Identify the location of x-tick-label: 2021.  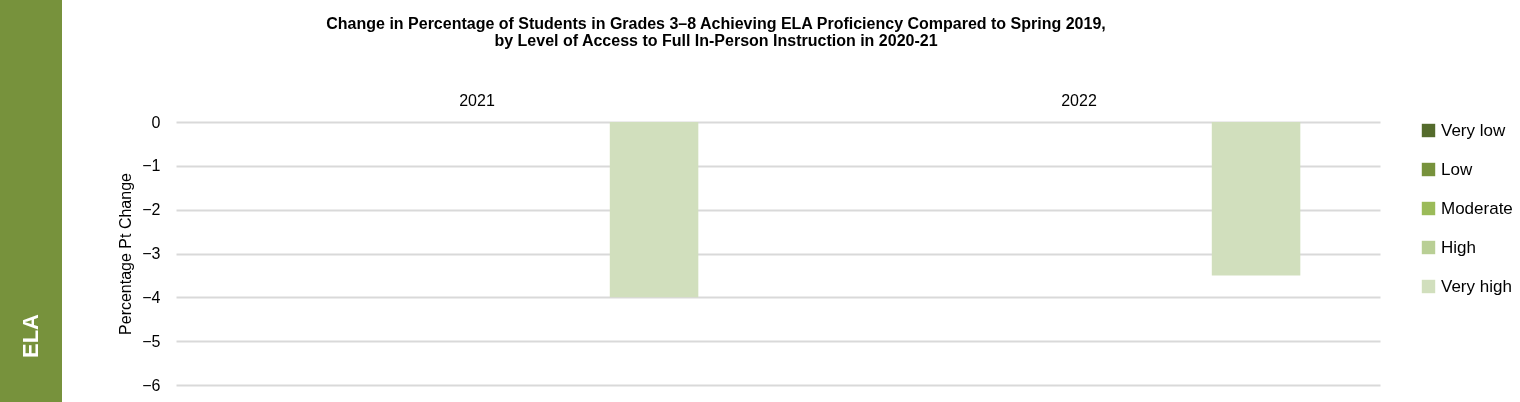
(477, 100).